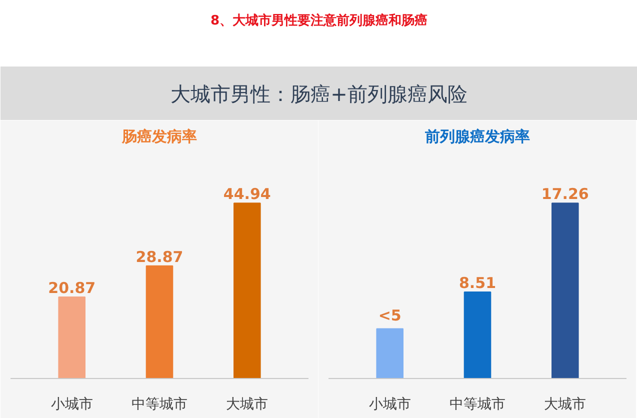 The width and height of the screenshot is (637, 418). Describe the element at coordinates (72, 288) in the screenshot. I see `data-label: 20.87` at that location.